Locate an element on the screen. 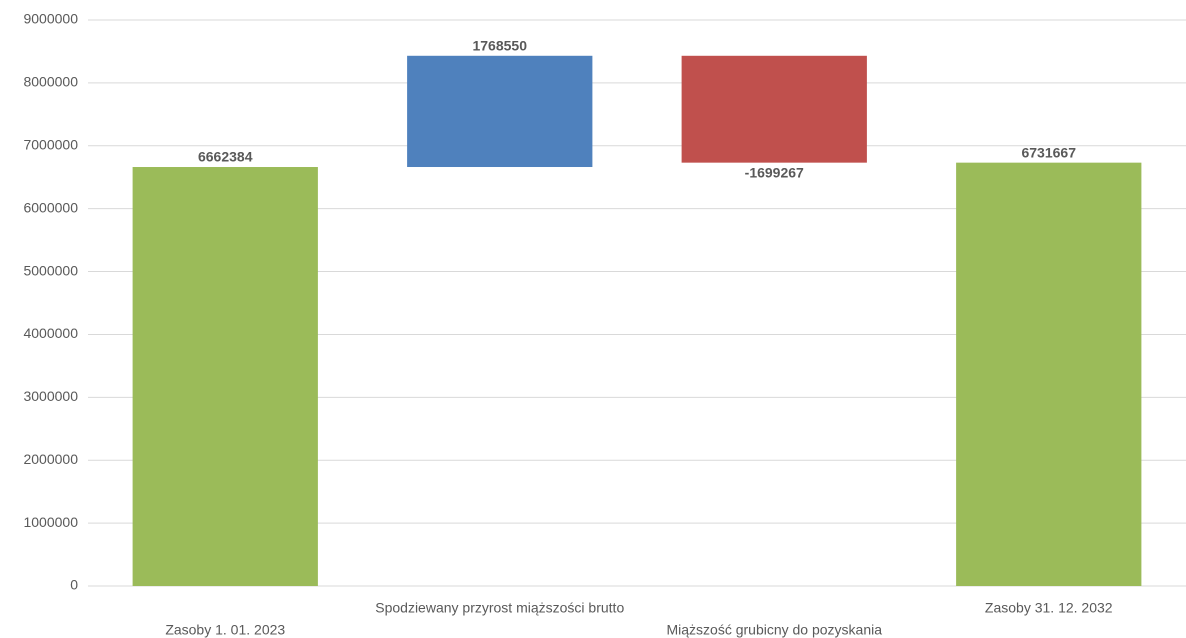  y-tick-label: 6000000 is located at coordinates (50, 207).